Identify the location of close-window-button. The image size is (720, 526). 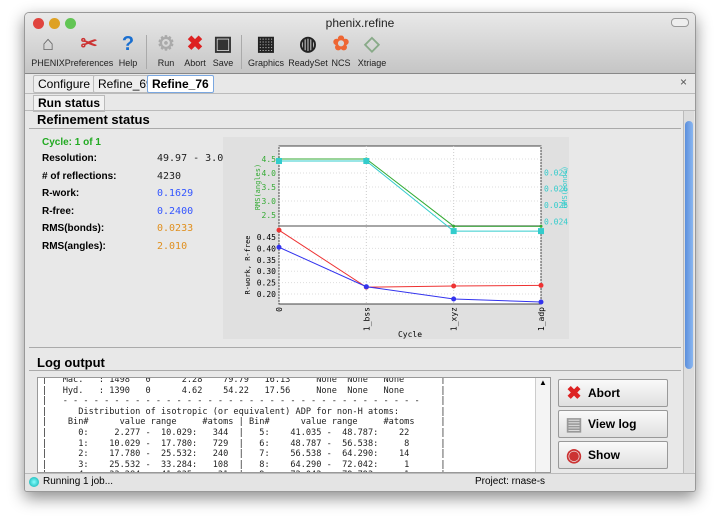
(38, 23).